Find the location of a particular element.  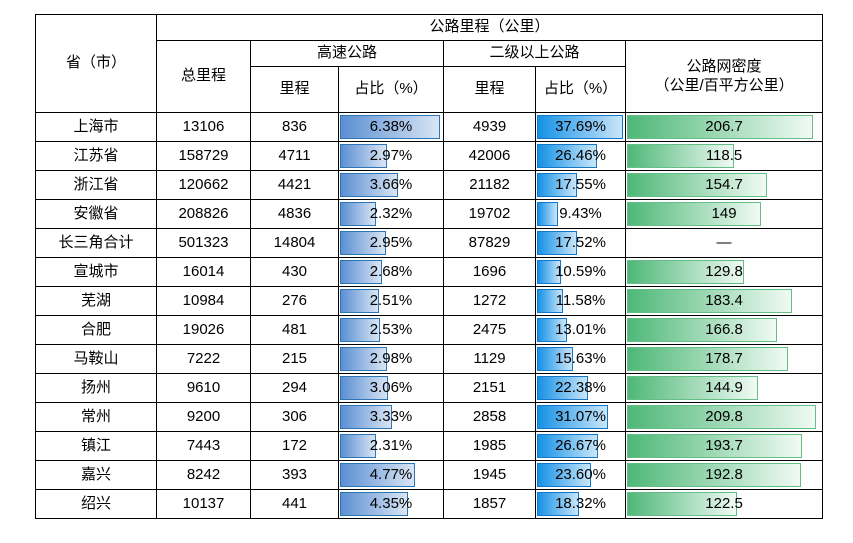

cell-density-value: 149 is located at coordinates (724, 213).